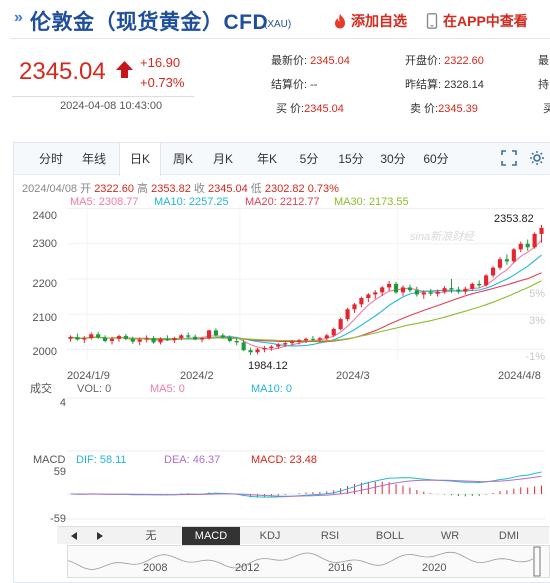  What do you see at coordinates (351, 159) in the screenshot?
I see `tab-15min: 15分` at bounding box center [351, 159].